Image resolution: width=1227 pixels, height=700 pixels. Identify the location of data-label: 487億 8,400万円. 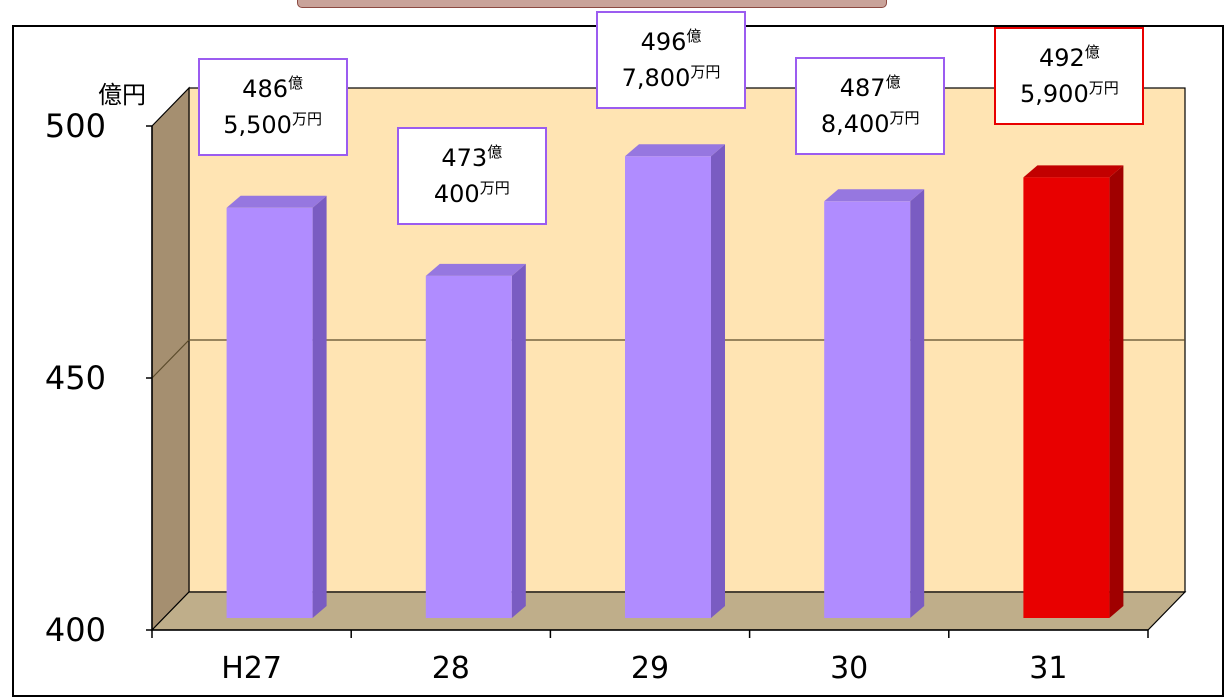
(870, 106).